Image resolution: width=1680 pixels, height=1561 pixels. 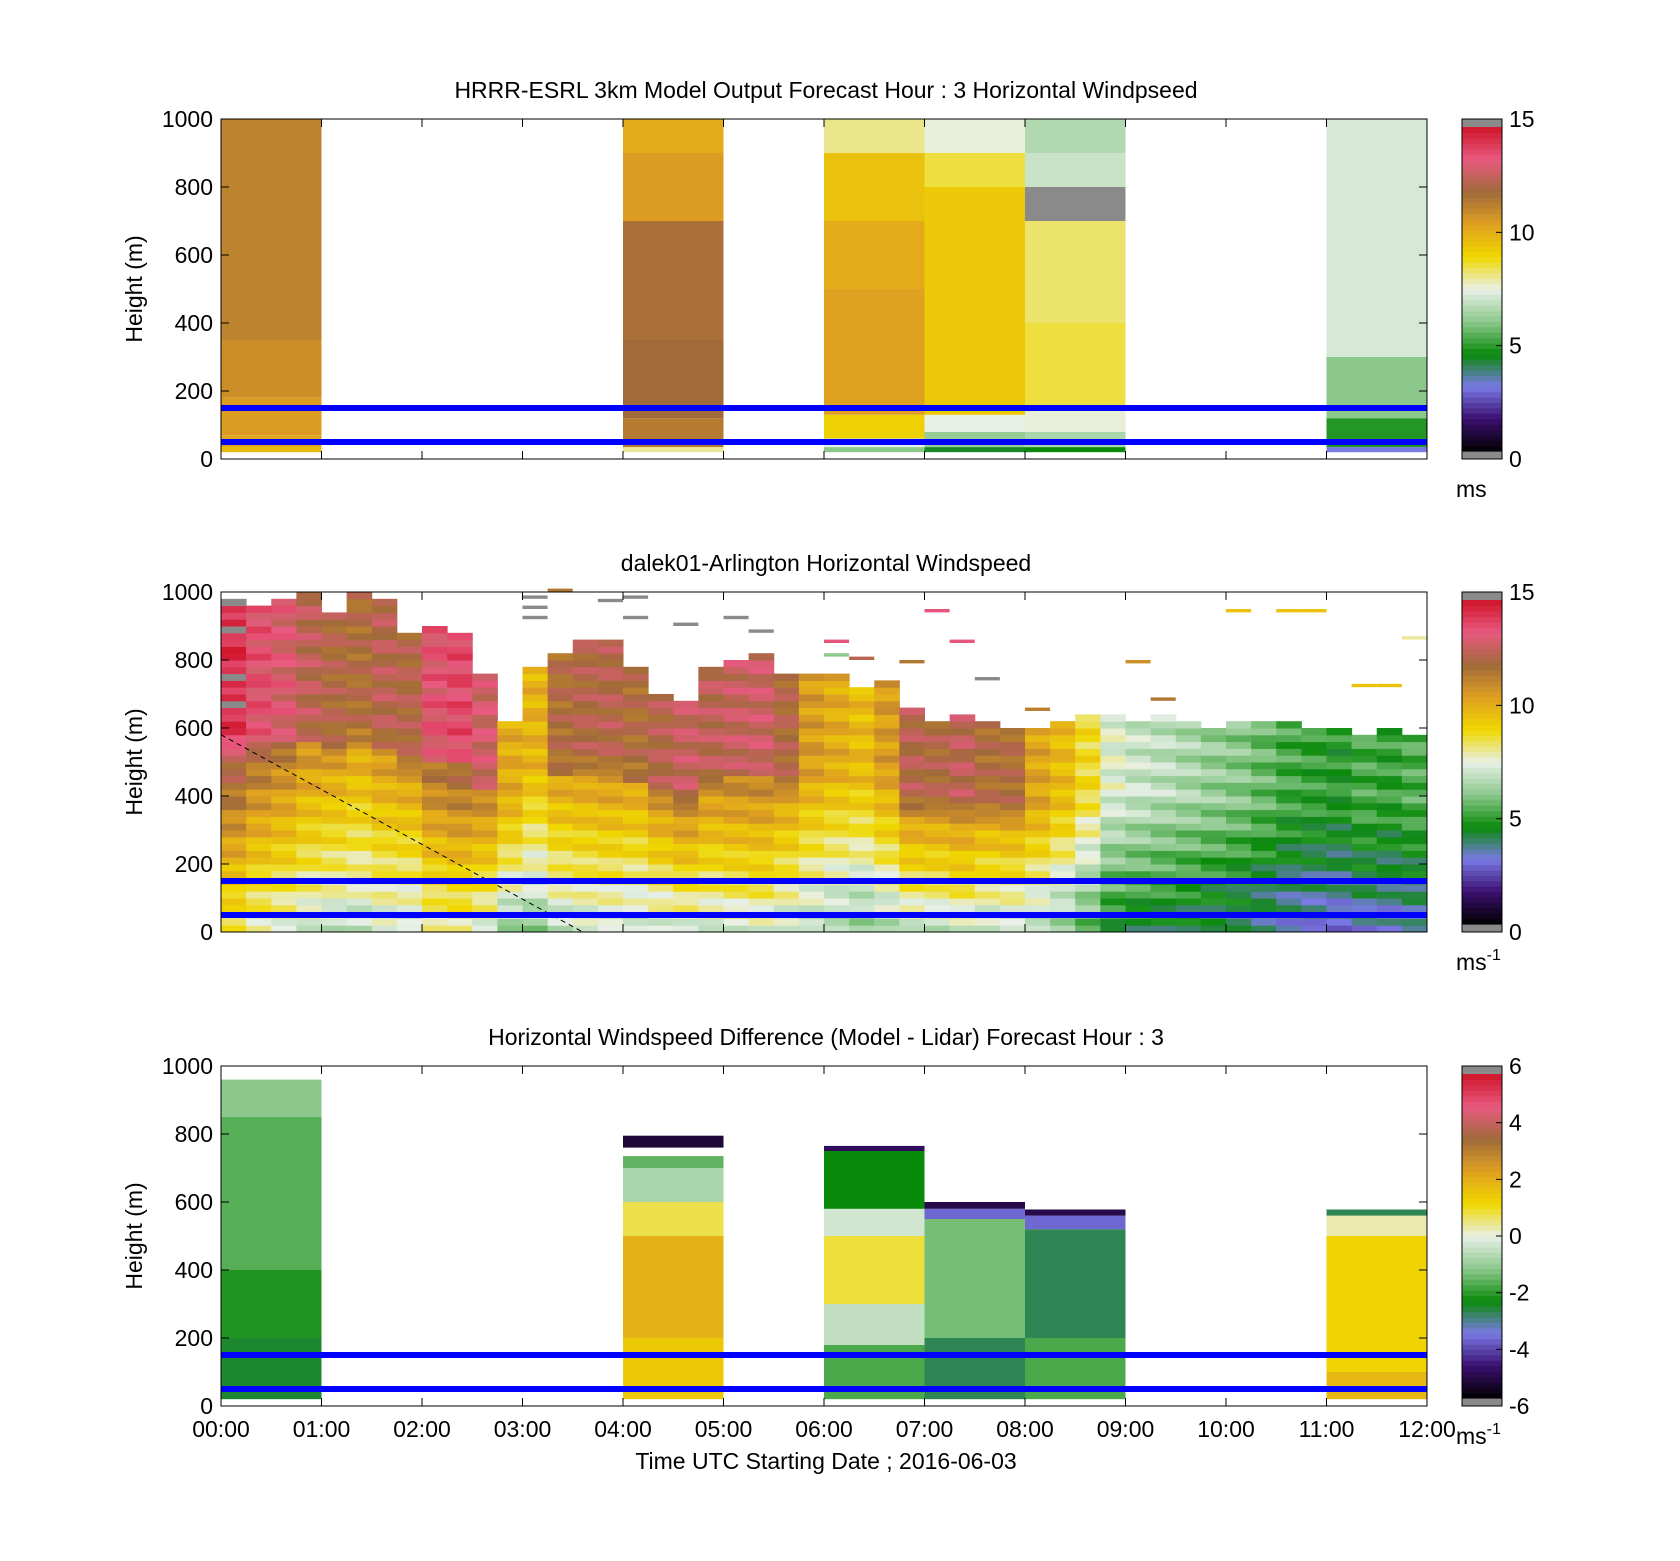 I want to click on y-tick-label: 0, so click(x=206, y=932).